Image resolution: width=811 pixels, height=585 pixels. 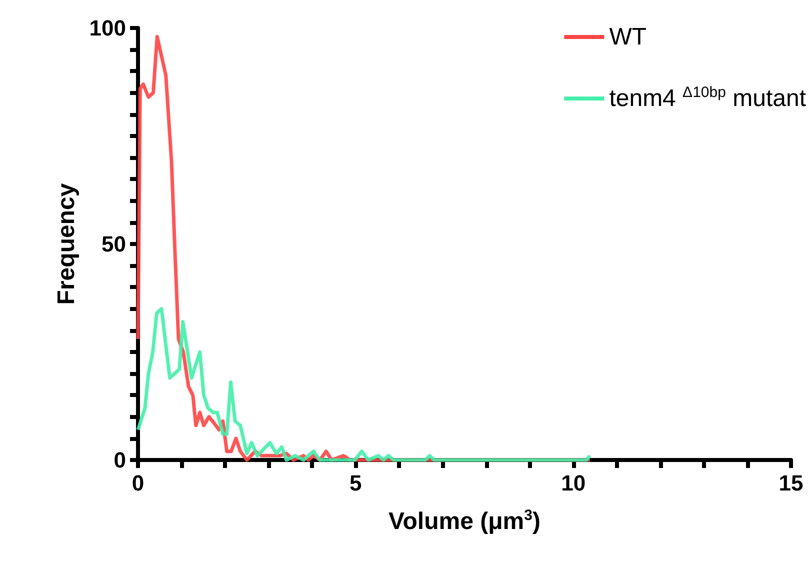 I want to click on x-tick-label: 10, so click(x=573, y=483).